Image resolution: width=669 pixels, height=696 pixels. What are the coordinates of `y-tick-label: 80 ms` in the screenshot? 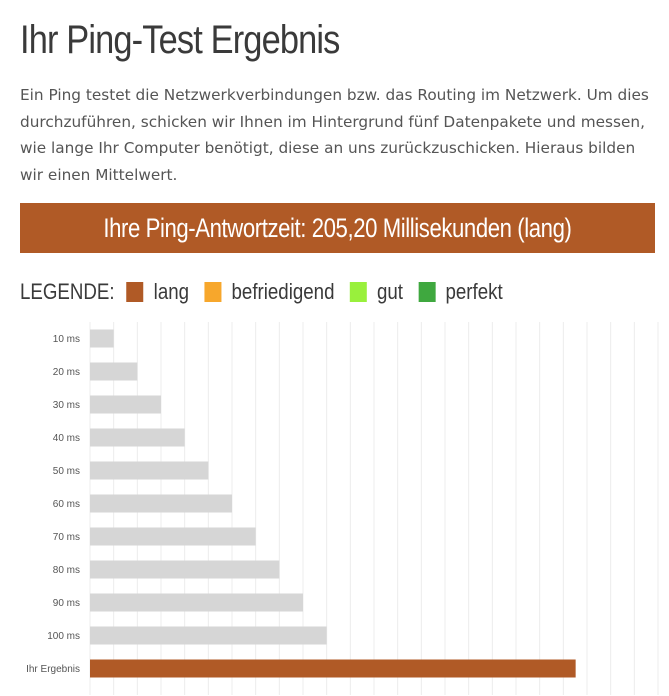 It's located at (66, 570).